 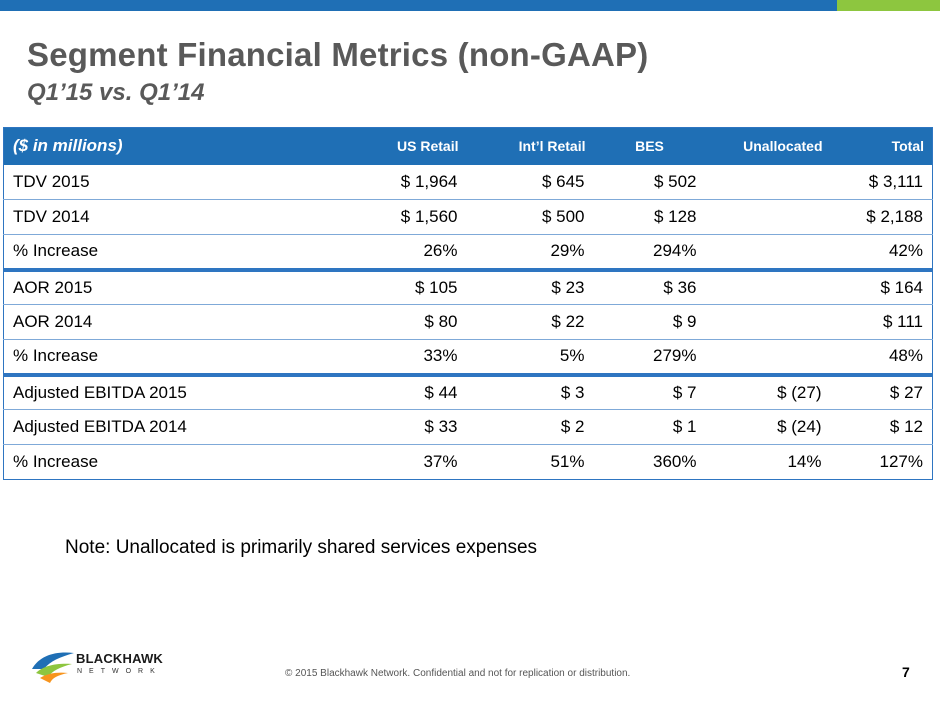 I want to click on row-label: Adjusted EBITDA 2014, so click(x=185, y=427).